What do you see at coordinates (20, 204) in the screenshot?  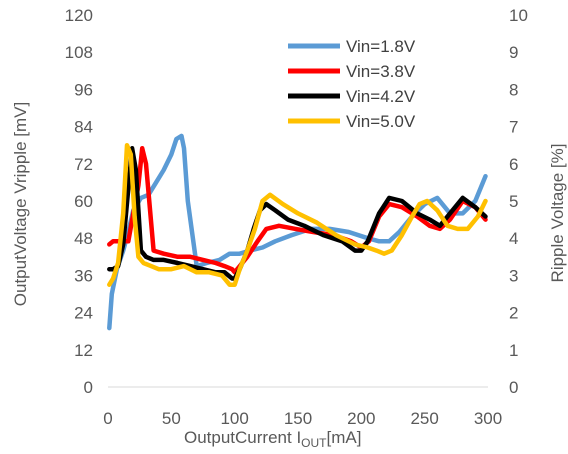 I see `left-y-axis-title: OutputVoltage Vripple [mV]` at bounding box center [20, 204].